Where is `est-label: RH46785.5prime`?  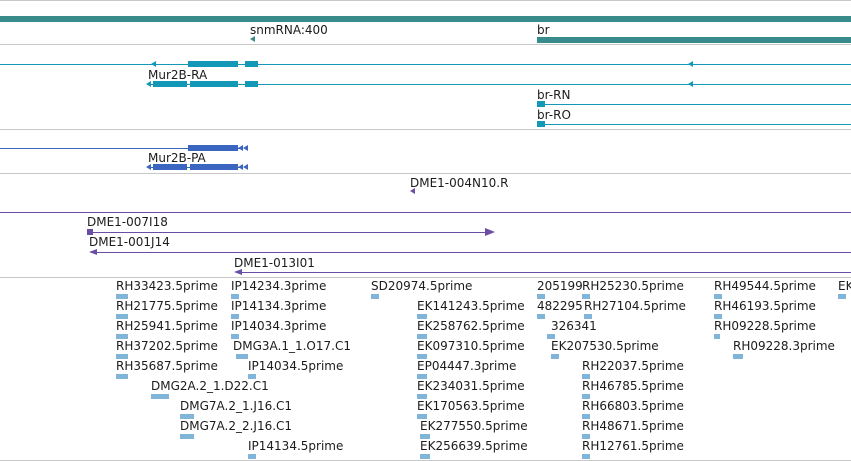 est-label: RH46785.5prime is located at coordinates (633, 386).